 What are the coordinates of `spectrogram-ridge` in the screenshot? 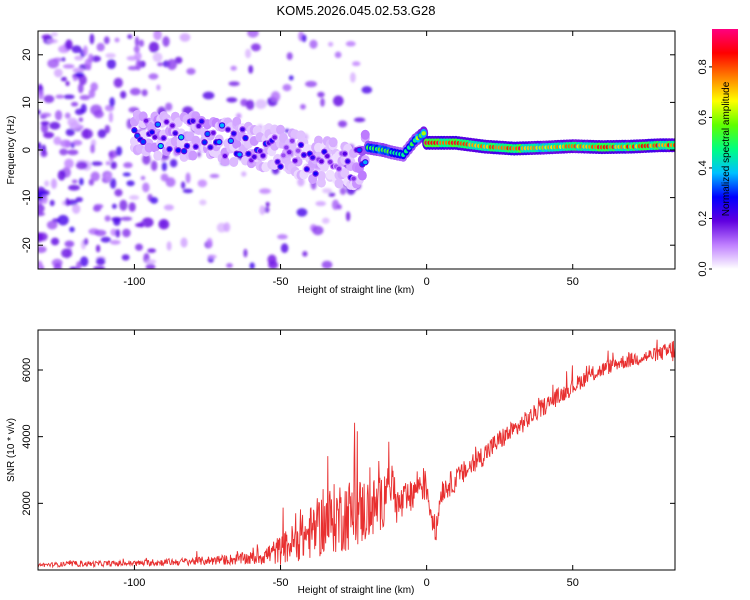 It's located at (402, 150).